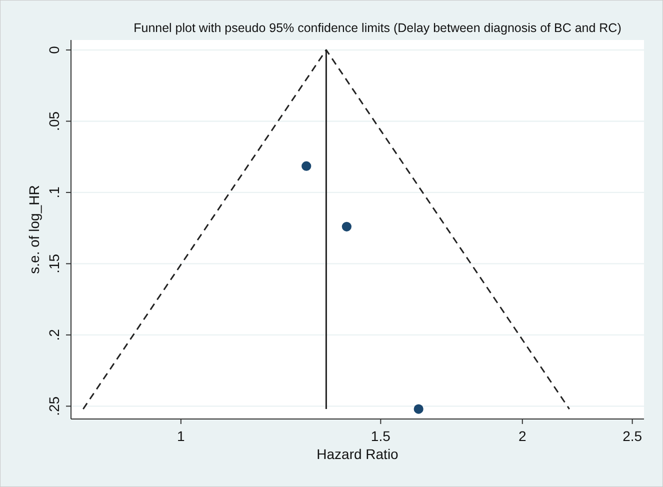  I want to click on x-axis-title: Hazard Ratio, so click(357, 454).